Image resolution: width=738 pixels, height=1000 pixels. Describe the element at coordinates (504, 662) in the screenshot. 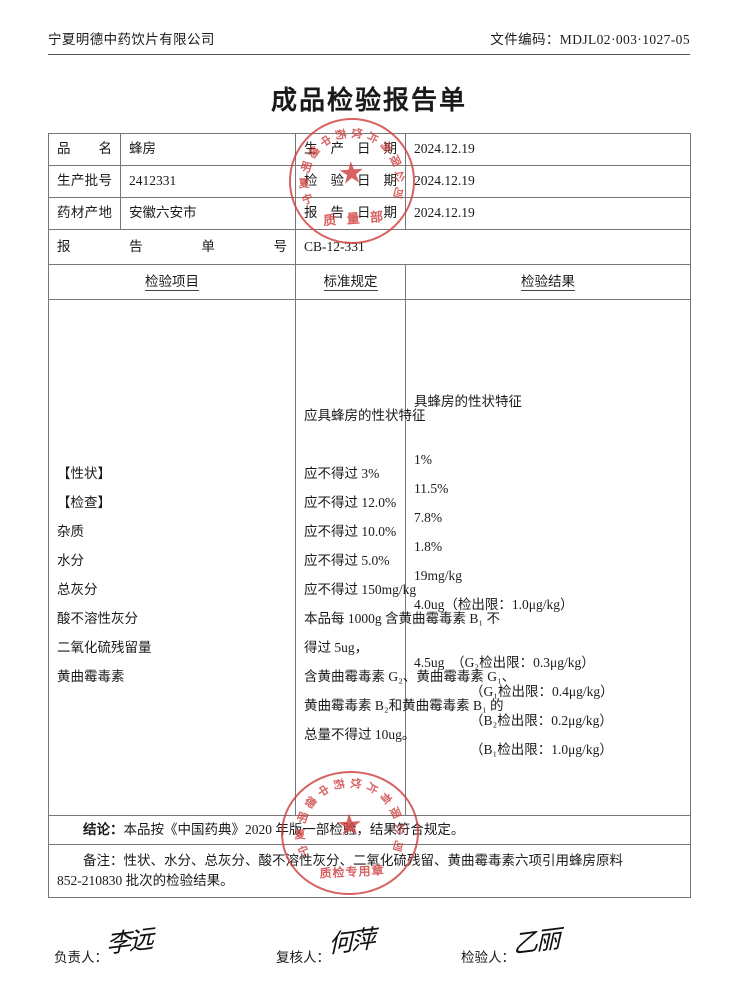

I see `aflatoxin-result-line: 4.5ug （G₂检出限：0.3μg/kg）` at that location.